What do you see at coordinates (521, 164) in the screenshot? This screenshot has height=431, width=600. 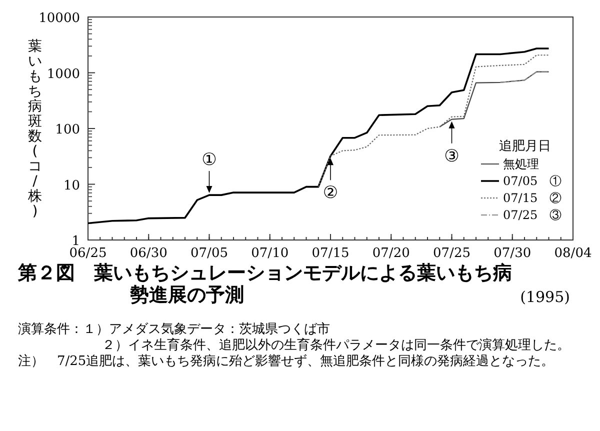 I see `legend-label: 無処理` at bounding box center [521, 164].